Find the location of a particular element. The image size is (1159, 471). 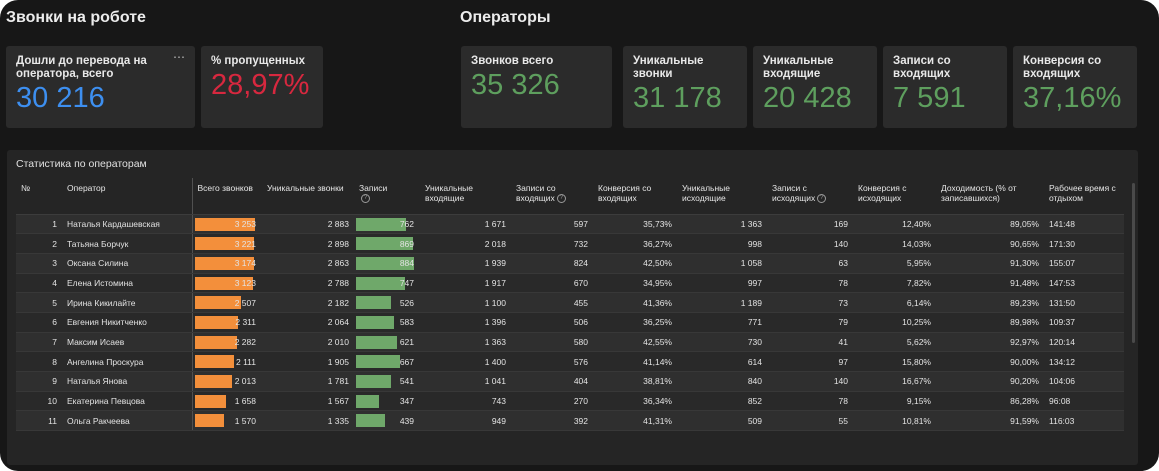

section-title-calls: Звонки на роботе is located at coordinates (76, 17).